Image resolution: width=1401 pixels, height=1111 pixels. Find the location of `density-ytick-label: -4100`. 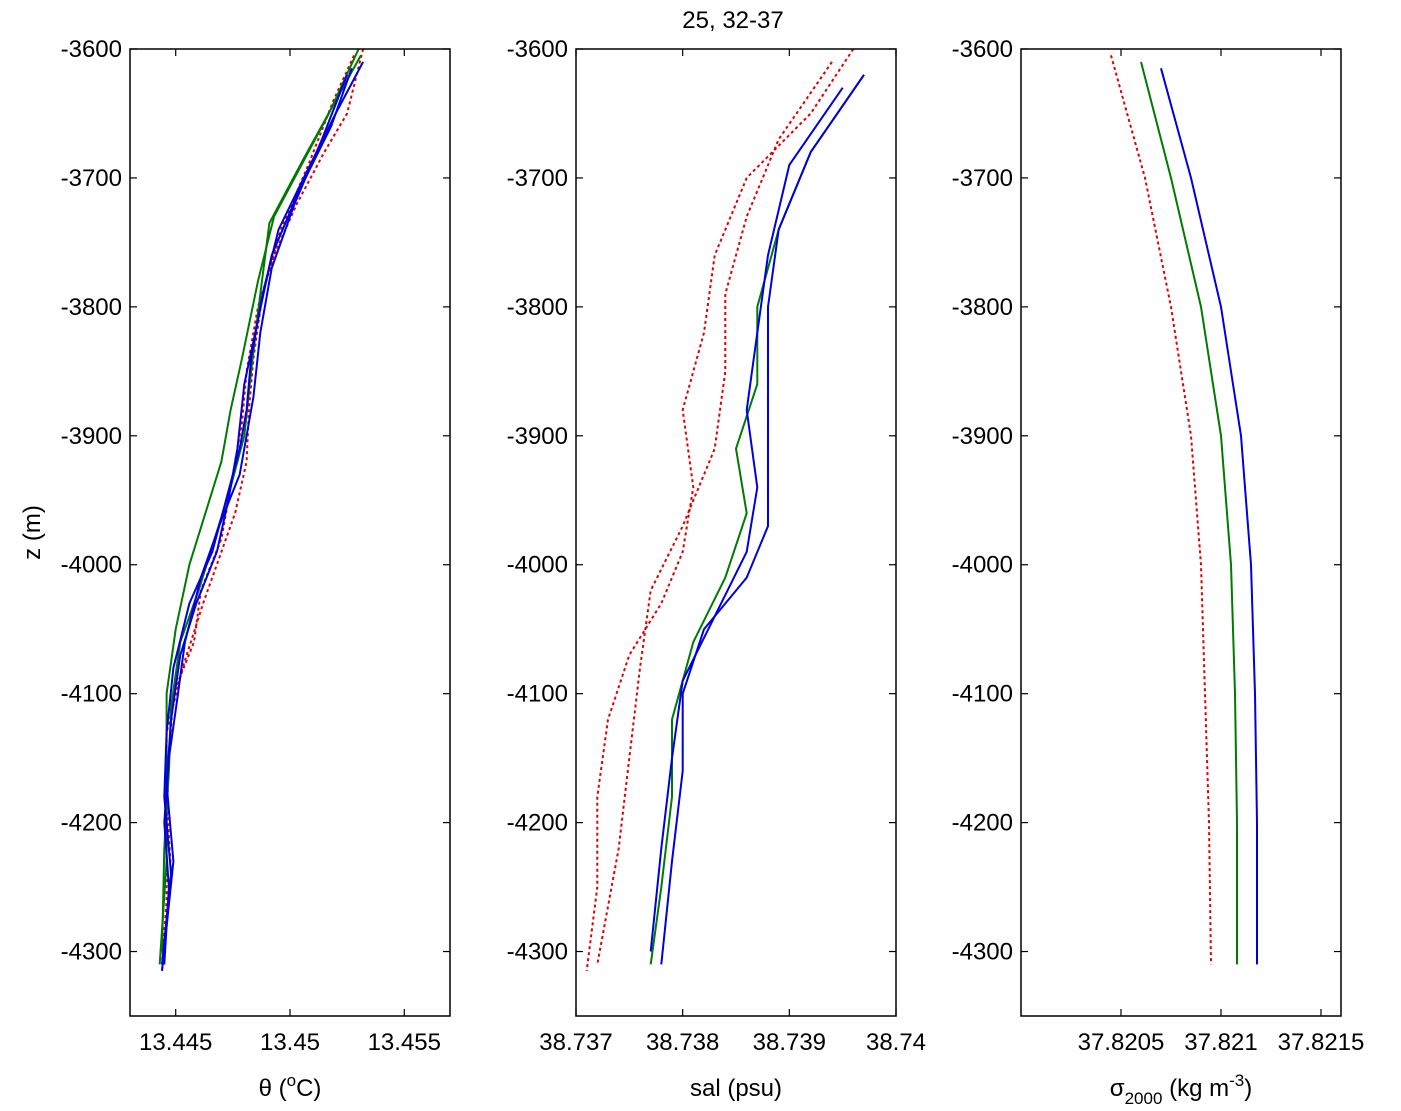

density-ytick-label: -4100 is located at coordinates (982, 694).